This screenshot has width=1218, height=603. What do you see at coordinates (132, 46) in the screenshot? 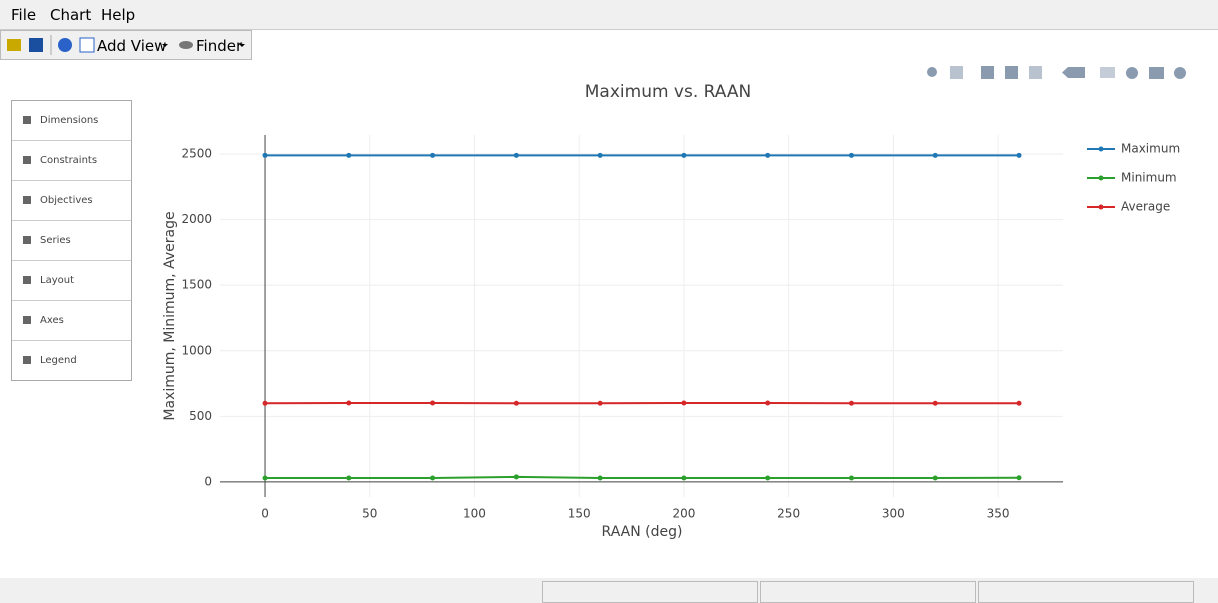
I see `add-view-button: Add View` at bounding box center [132, 46].